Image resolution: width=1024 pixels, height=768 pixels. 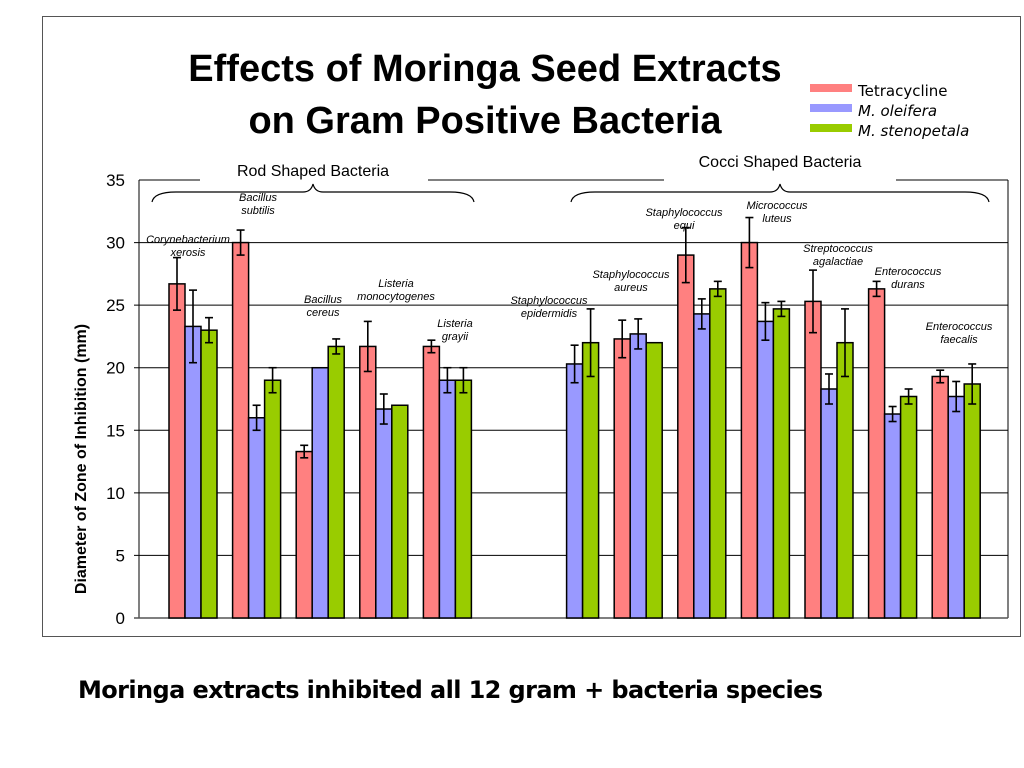 I want to click on category-label-line: epidermidis, so click(x=549, y=314).